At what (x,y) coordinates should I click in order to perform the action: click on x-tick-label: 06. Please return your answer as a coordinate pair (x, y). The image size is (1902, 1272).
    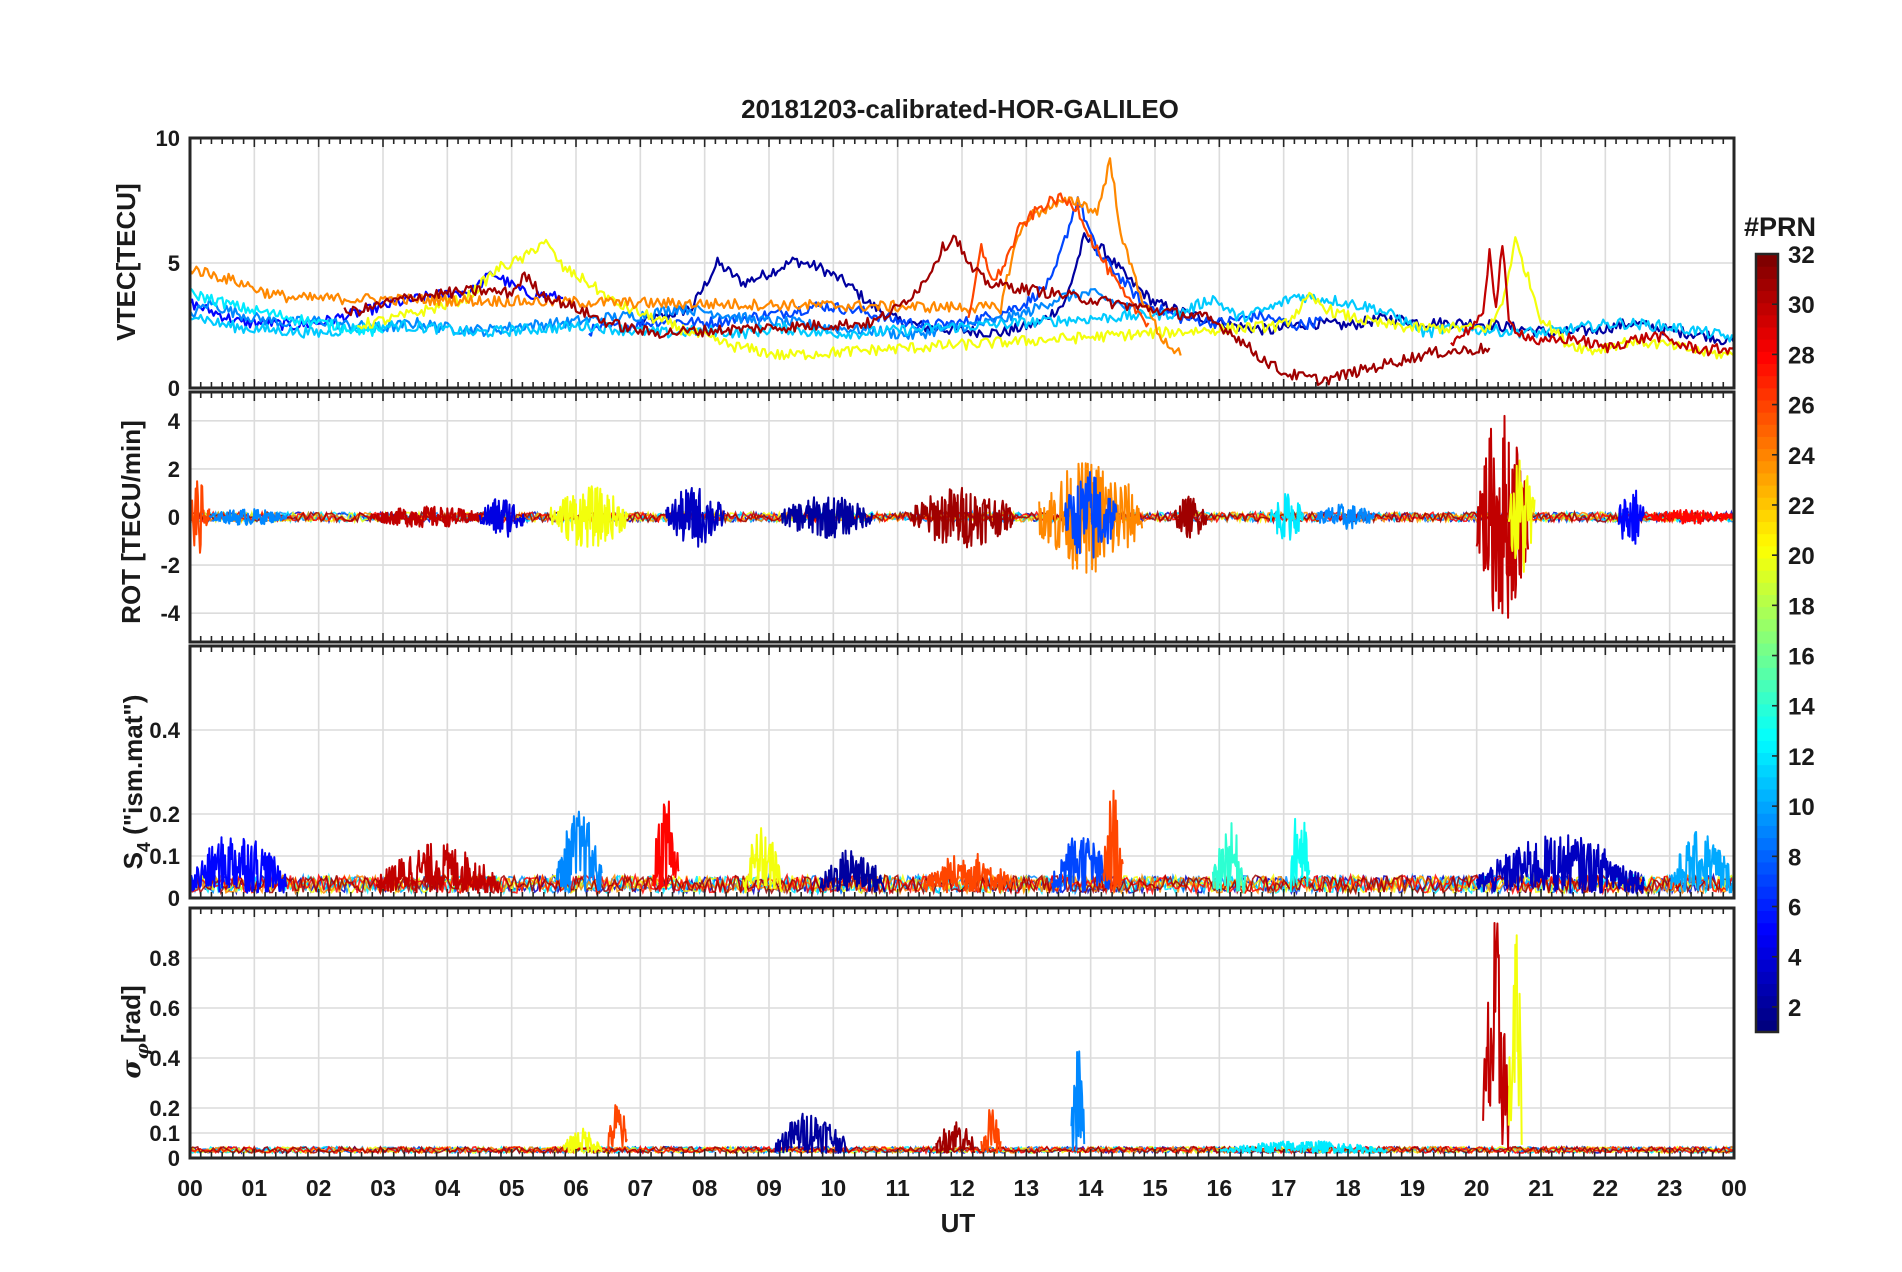
    Looking at the image, I should click on (576, 1188).